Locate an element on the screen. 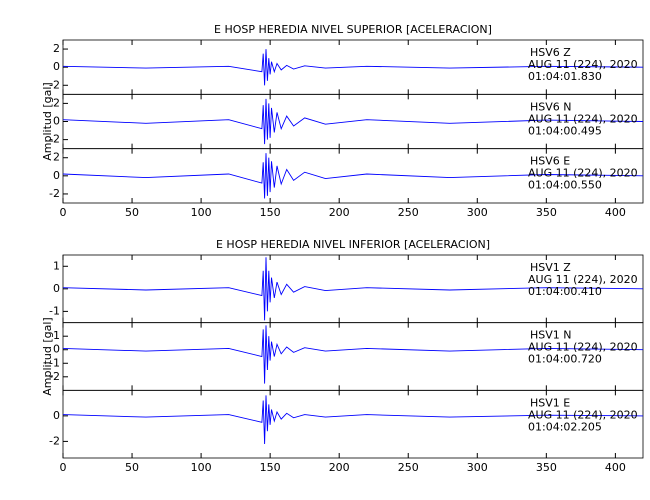  trace-name: HSV6 Z is located at coordinates (550, 52).